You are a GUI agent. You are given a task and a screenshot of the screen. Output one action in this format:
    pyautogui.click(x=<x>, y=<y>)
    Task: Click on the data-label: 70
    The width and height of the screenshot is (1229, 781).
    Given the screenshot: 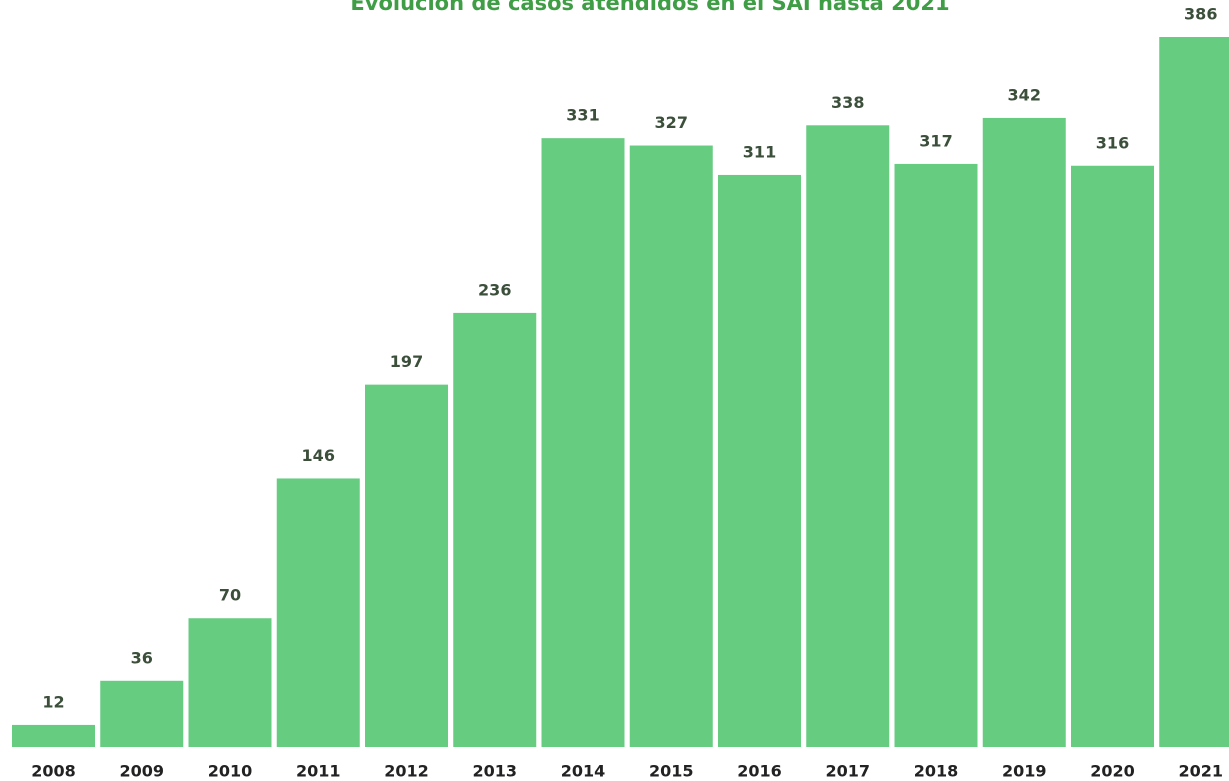 What is the action you would take?
    pyautogui.click(x=230, y=595)
    